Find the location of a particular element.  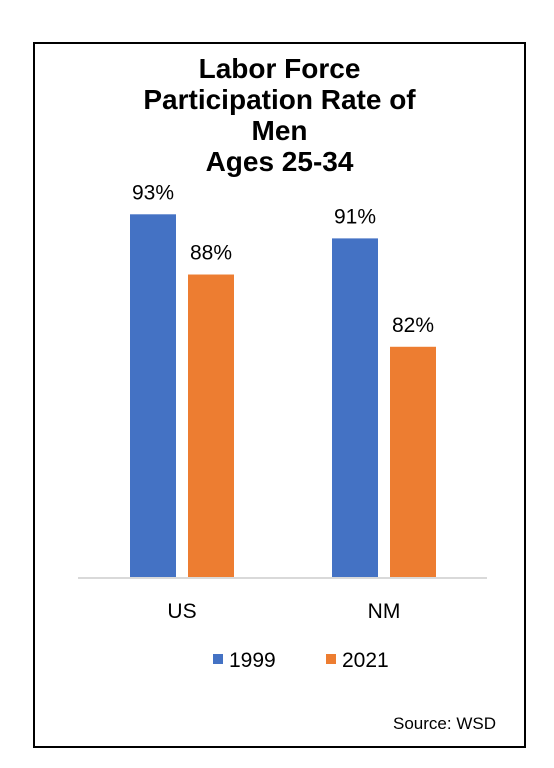

data-label: 82% is located at coordinates (413, 325).